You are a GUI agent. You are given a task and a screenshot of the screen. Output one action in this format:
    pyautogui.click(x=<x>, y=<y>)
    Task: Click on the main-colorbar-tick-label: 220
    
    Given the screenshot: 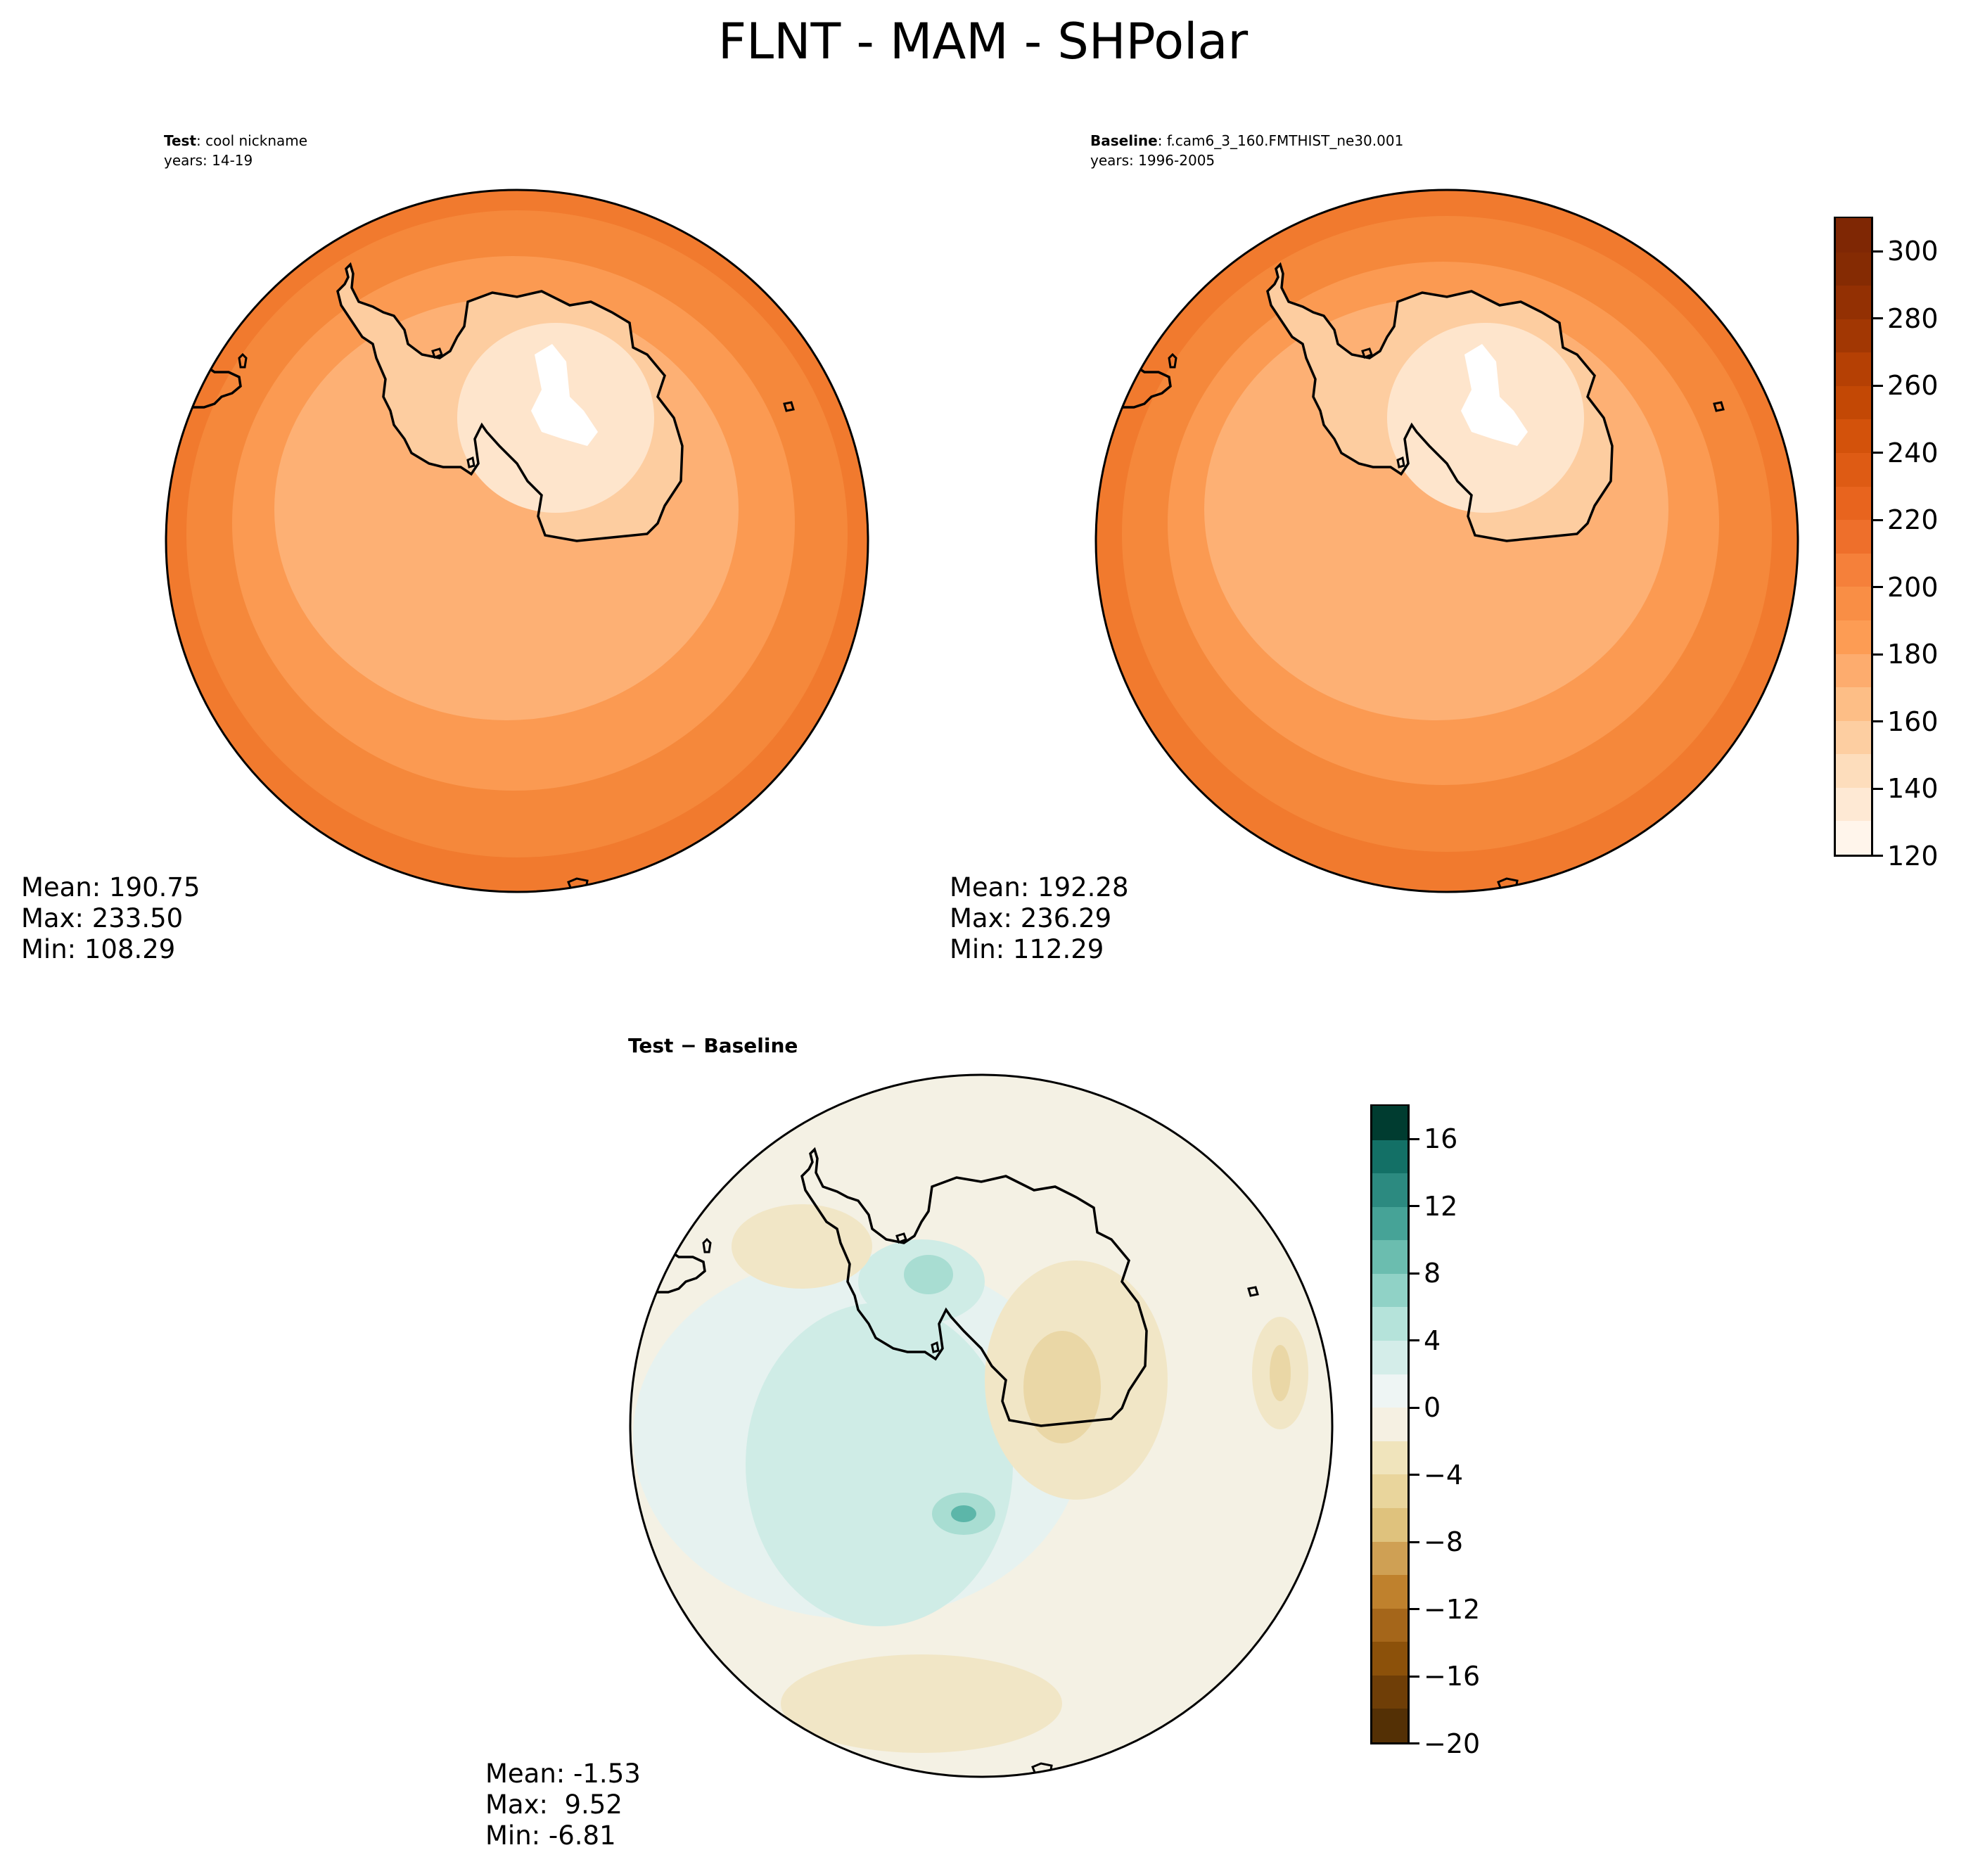 What is the action you would take?
    pyautogui.click(x=1913, y=520)
    